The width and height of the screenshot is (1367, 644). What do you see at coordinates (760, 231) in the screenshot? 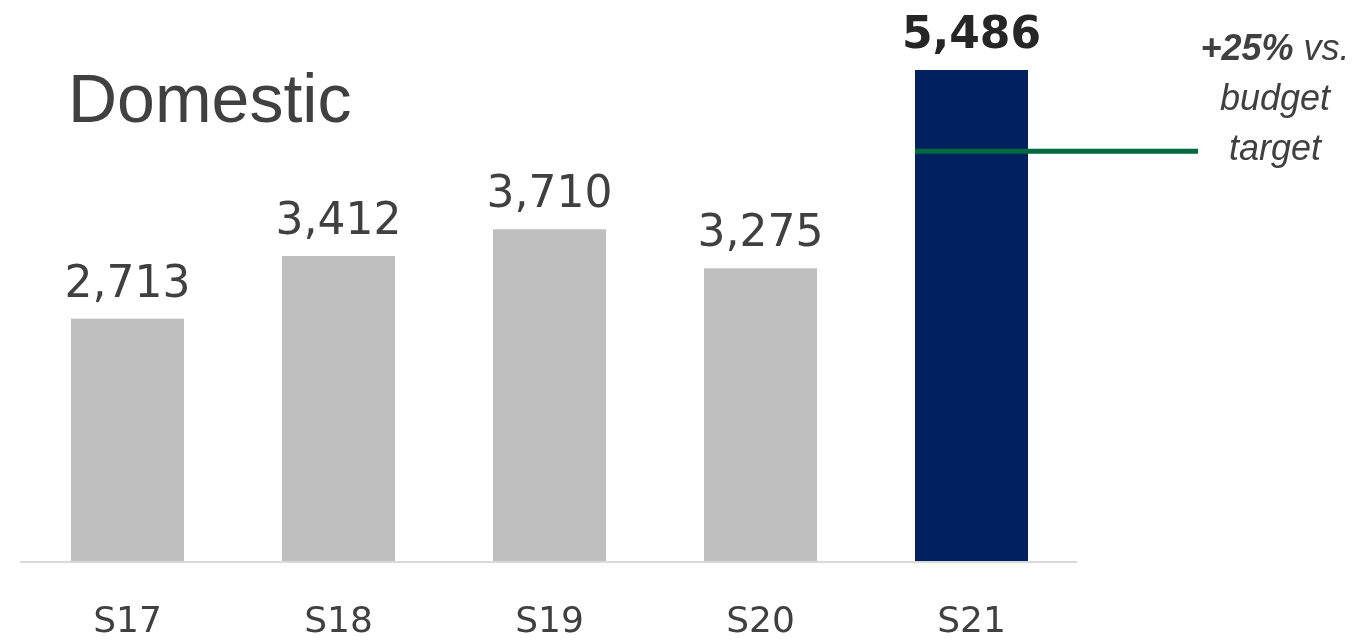
I see `data-label: 3,275` at bounding box center [760, 231].